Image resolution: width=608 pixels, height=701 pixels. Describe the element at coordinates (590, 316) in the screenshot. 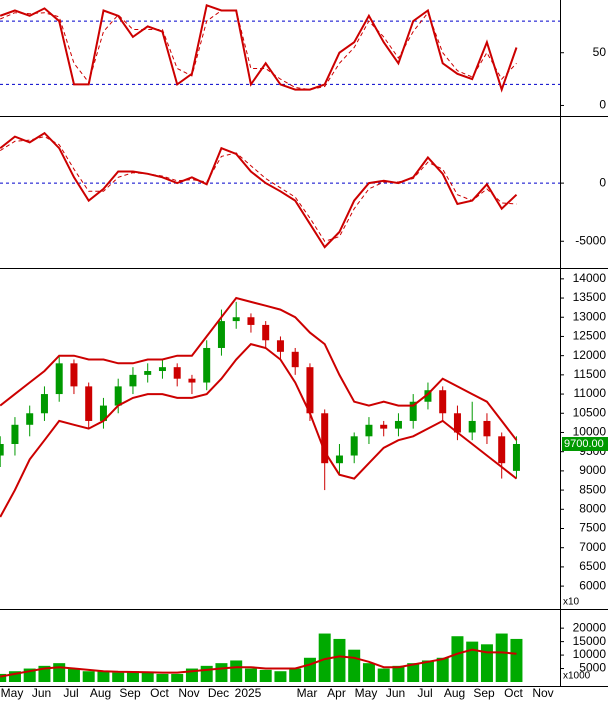

I see `y-tick-label: 13000` at that location.